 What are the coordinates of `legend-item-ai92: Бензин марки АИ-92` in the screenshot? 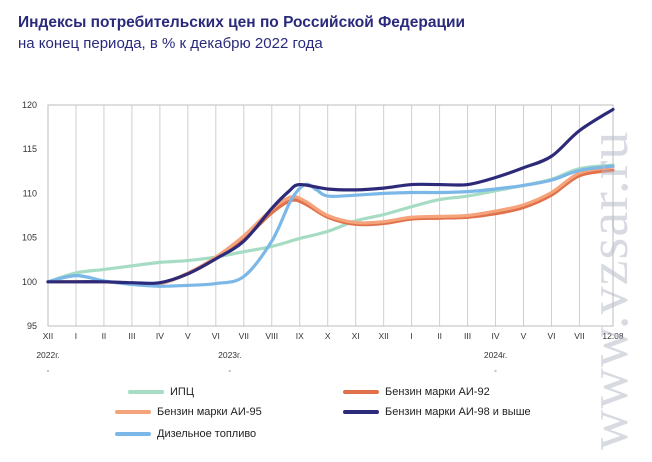 It's located at (416, 392).